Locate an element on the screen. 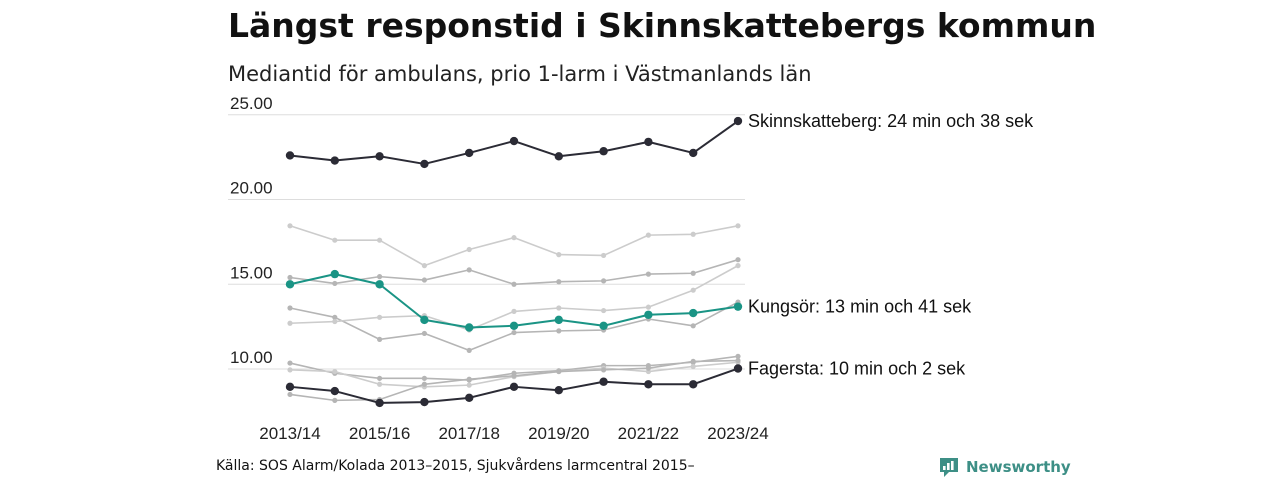 This screenshot has height=480, width=1280. x-tick-label: 2015/16 is located at coordinates (379, 433).